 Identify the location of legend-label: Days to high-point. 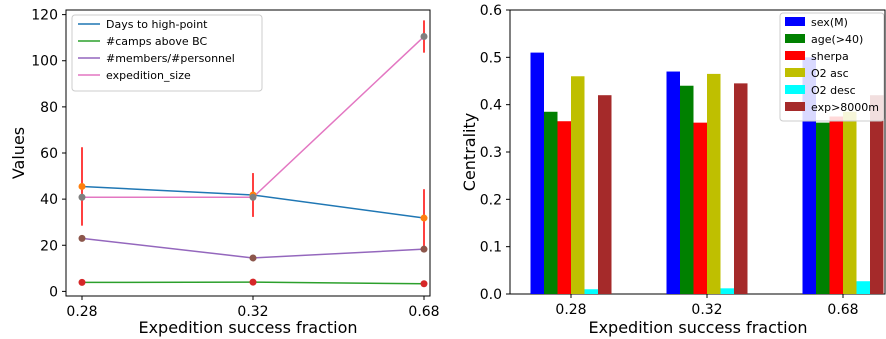
(157, 24).